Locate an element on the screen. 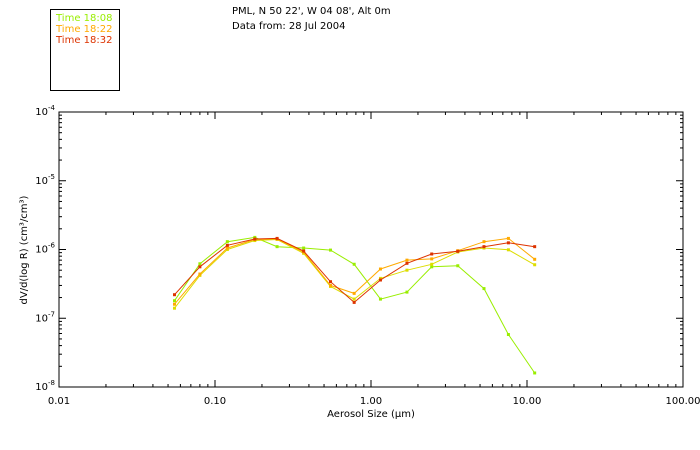 The image size is (700, 450). x-tick-label: 100.00 is located at coordinates (683, 401).